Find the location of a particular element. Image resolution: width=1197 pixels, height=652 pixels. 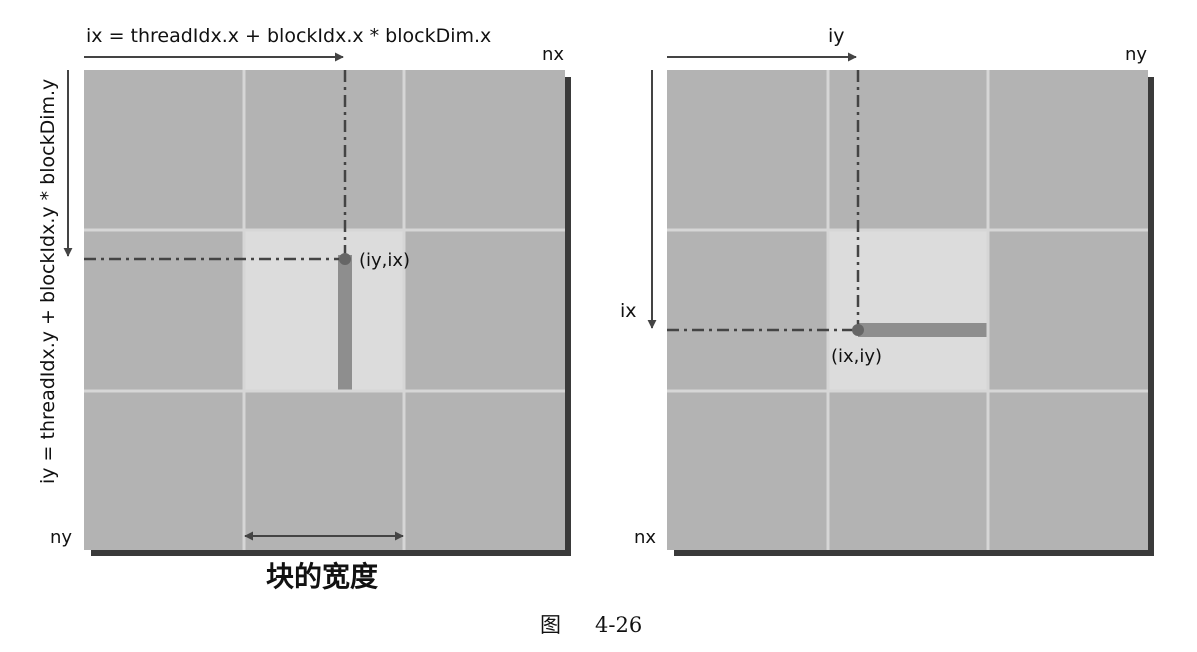

left-thread-point is located at coordinates (345, 259).